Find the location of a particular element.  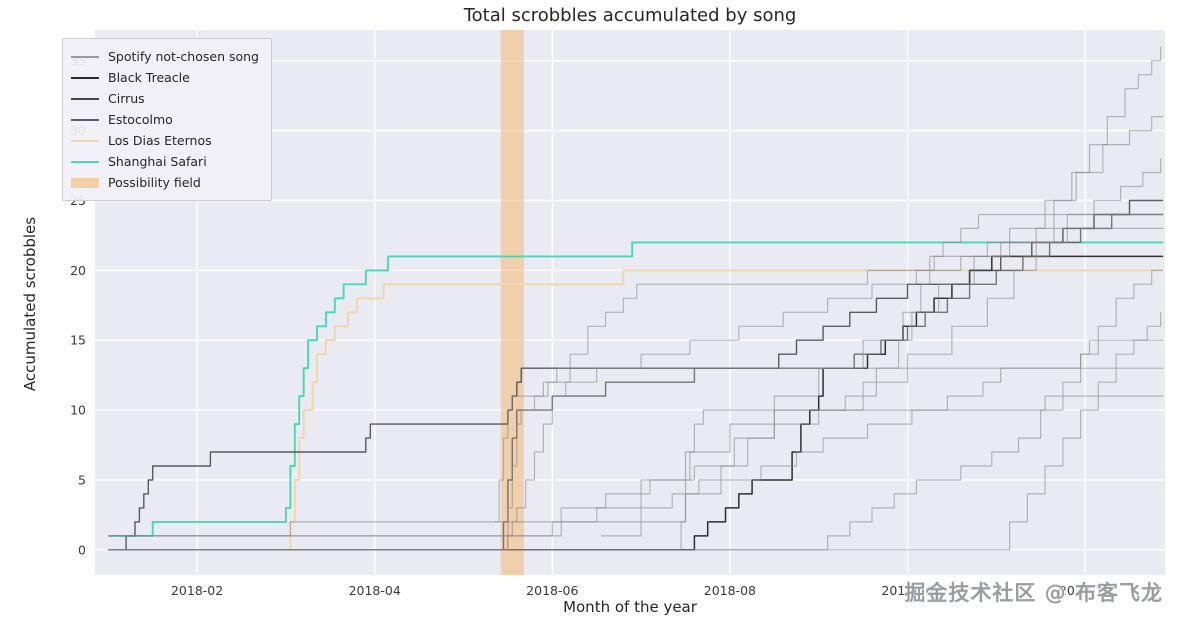

legend-item: Shanghai Safari is located at coordinates (165, 161).